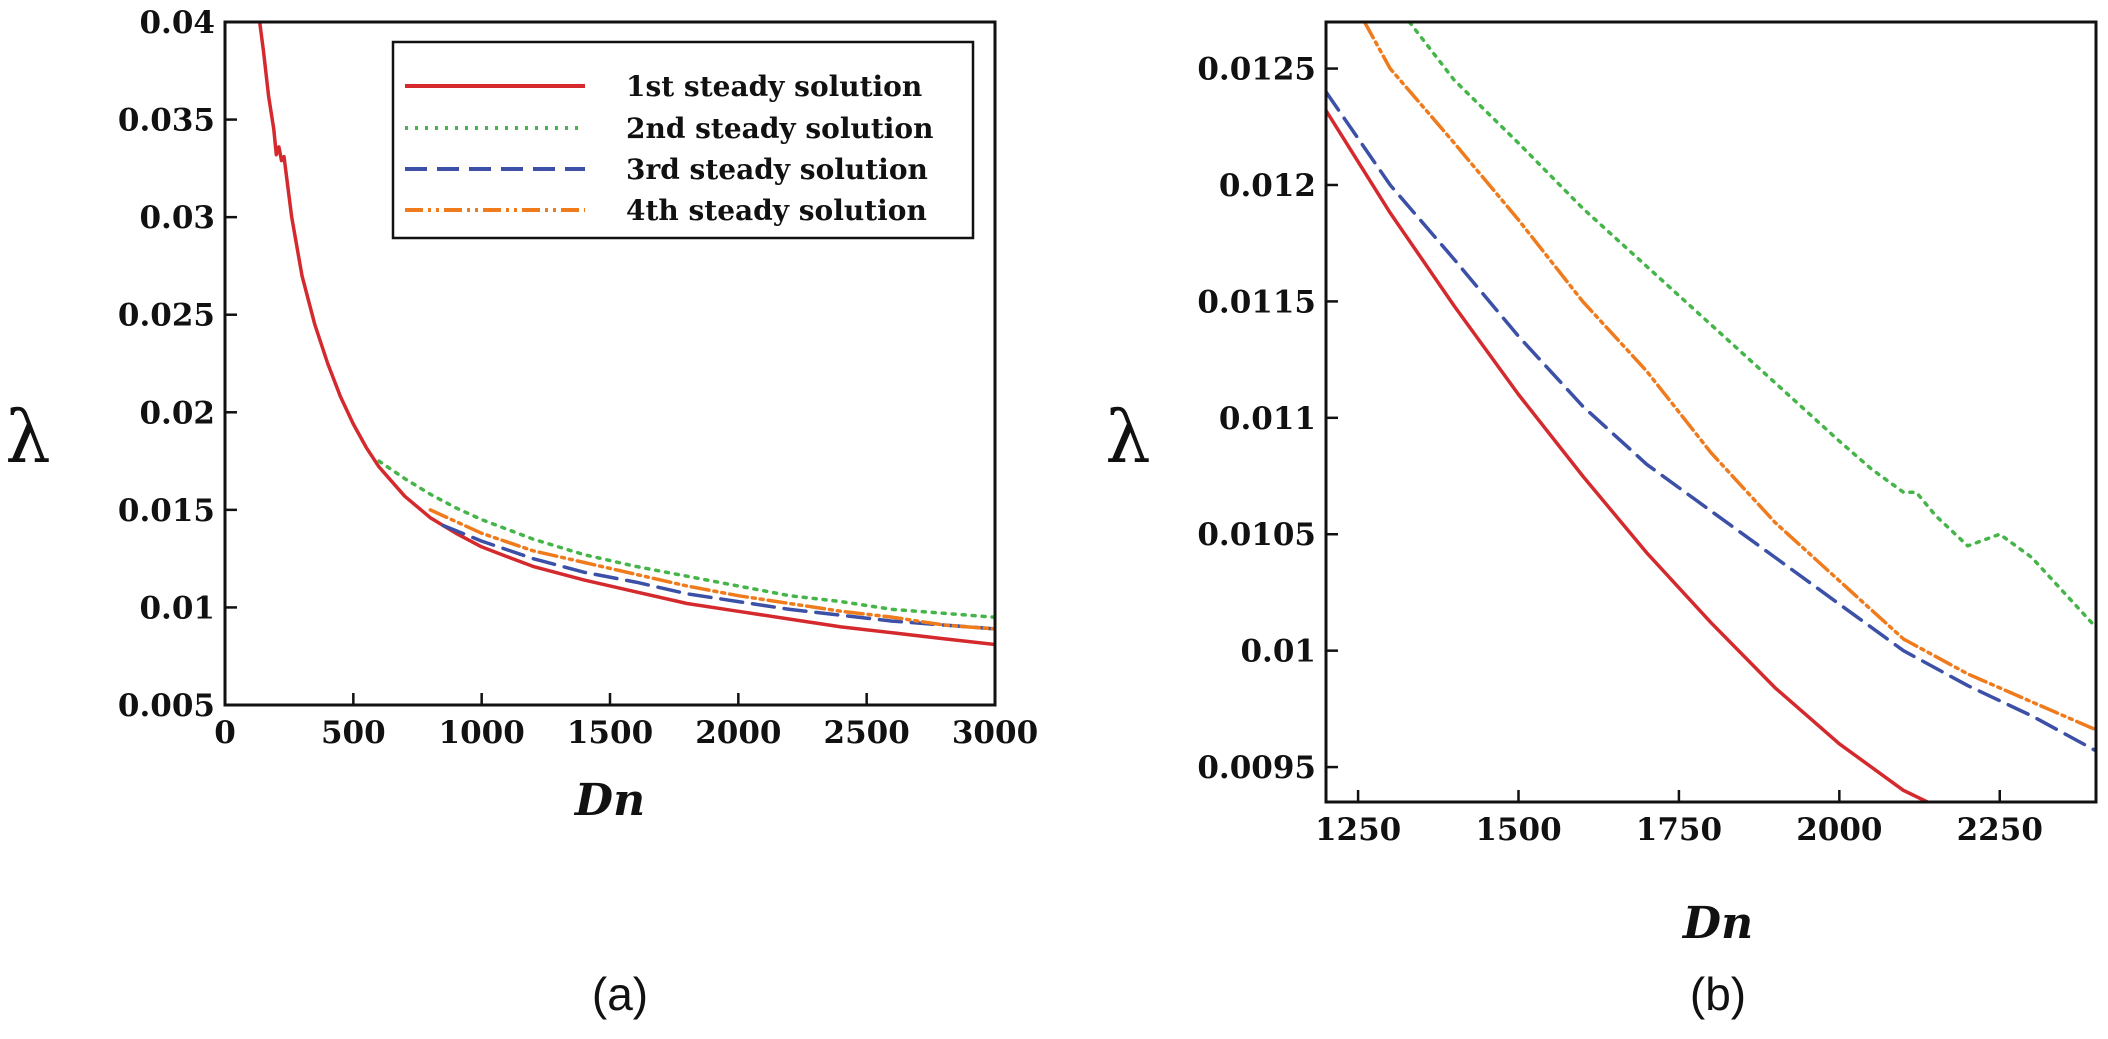 Image resolution: width=2108 pixels, height=1039 pixels. Describe the element at coordinates (1267, 186) in the screenshot. I see `panel-b-y-tick-label: 0.012` at that location.